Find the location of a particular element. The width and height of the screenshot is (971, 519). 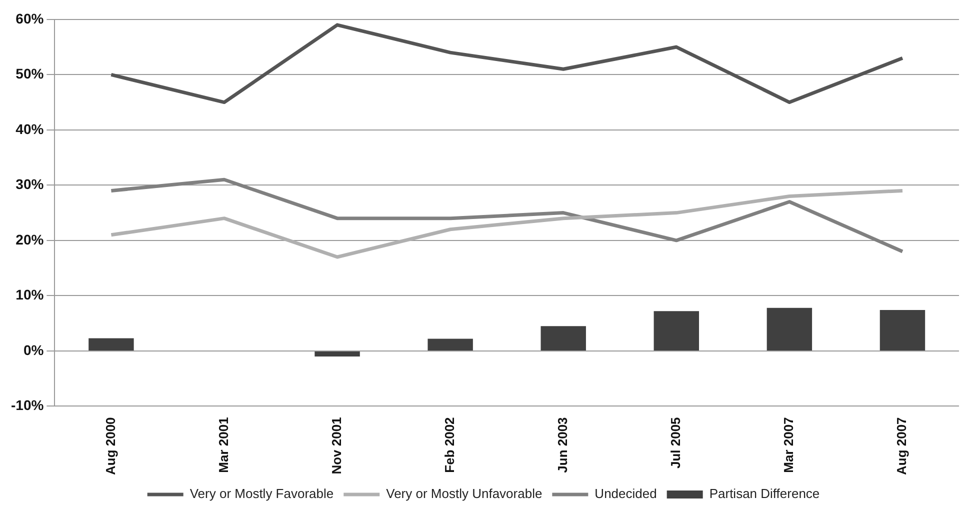

x-tick-label: Feb 2002 is located at coordinates (449, 445).